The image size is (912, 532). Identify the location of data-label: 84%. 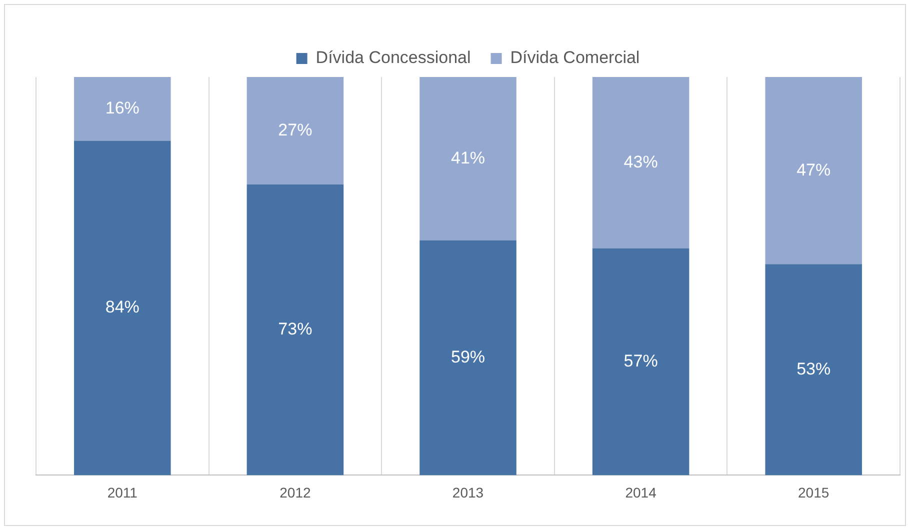
(122, 307).